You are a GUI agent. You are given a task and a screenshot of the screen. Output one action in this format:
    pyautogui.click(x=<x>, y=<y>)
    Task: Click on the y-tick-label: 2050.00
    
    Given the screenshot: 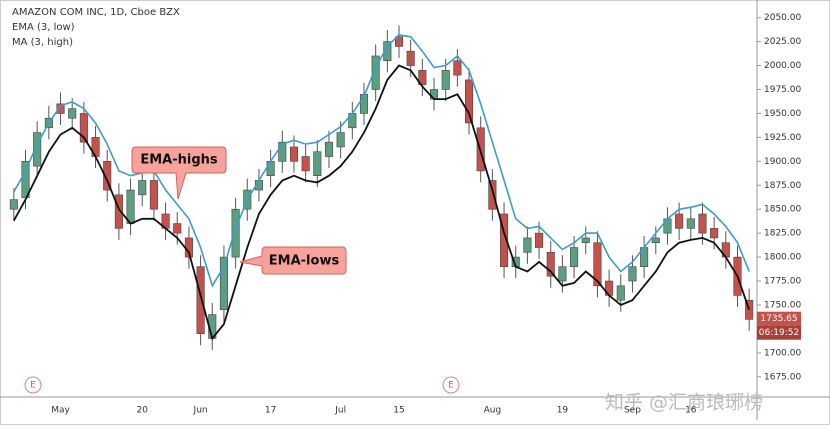 What is the action you would take?
    pyautogui.click(x=782, y=18)
    